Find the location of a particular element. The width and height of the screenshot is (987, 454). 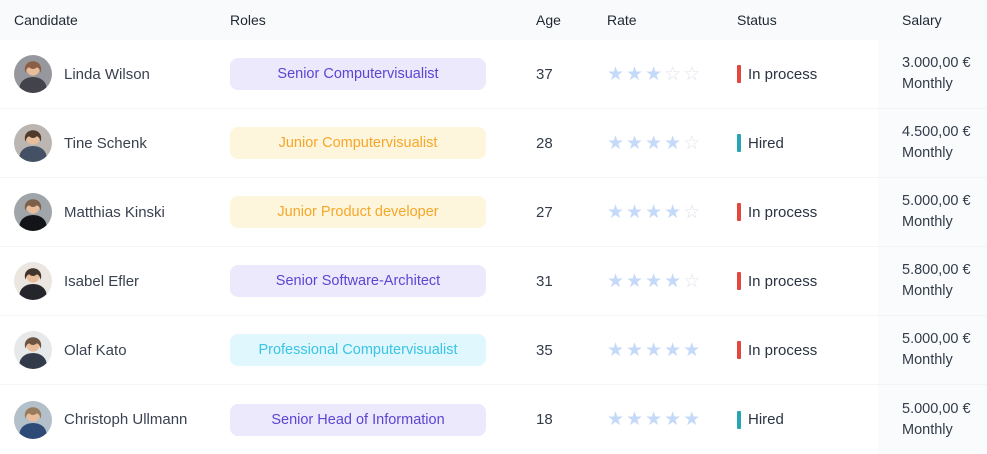

table-header: Candidate Roles Age Rate Status Salary is located at coordinates (493, 20).